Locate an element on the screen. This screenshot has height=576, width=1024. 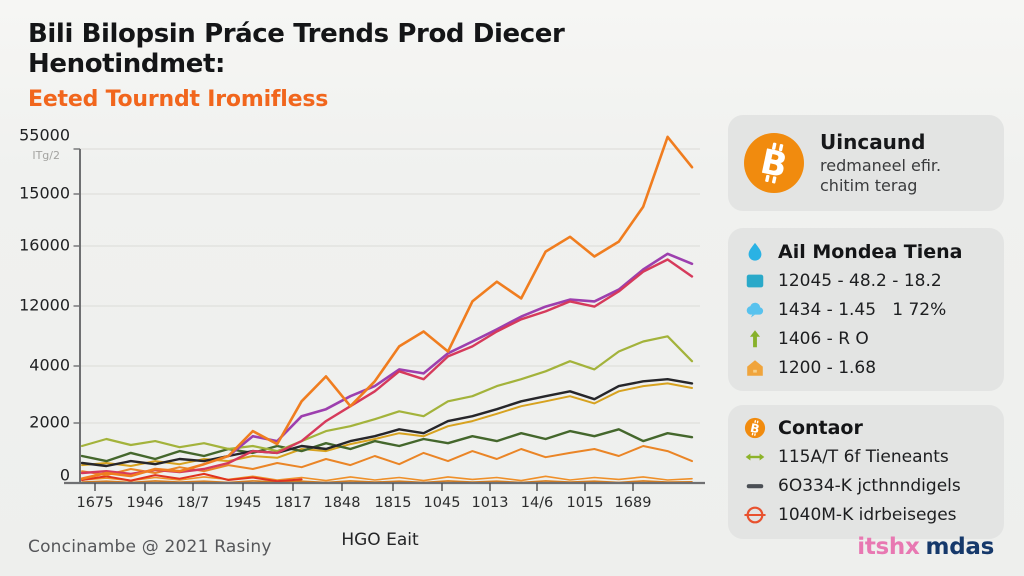
contaor-row: 6O334-K jcthnndigels is located at coordinates (866, 486).